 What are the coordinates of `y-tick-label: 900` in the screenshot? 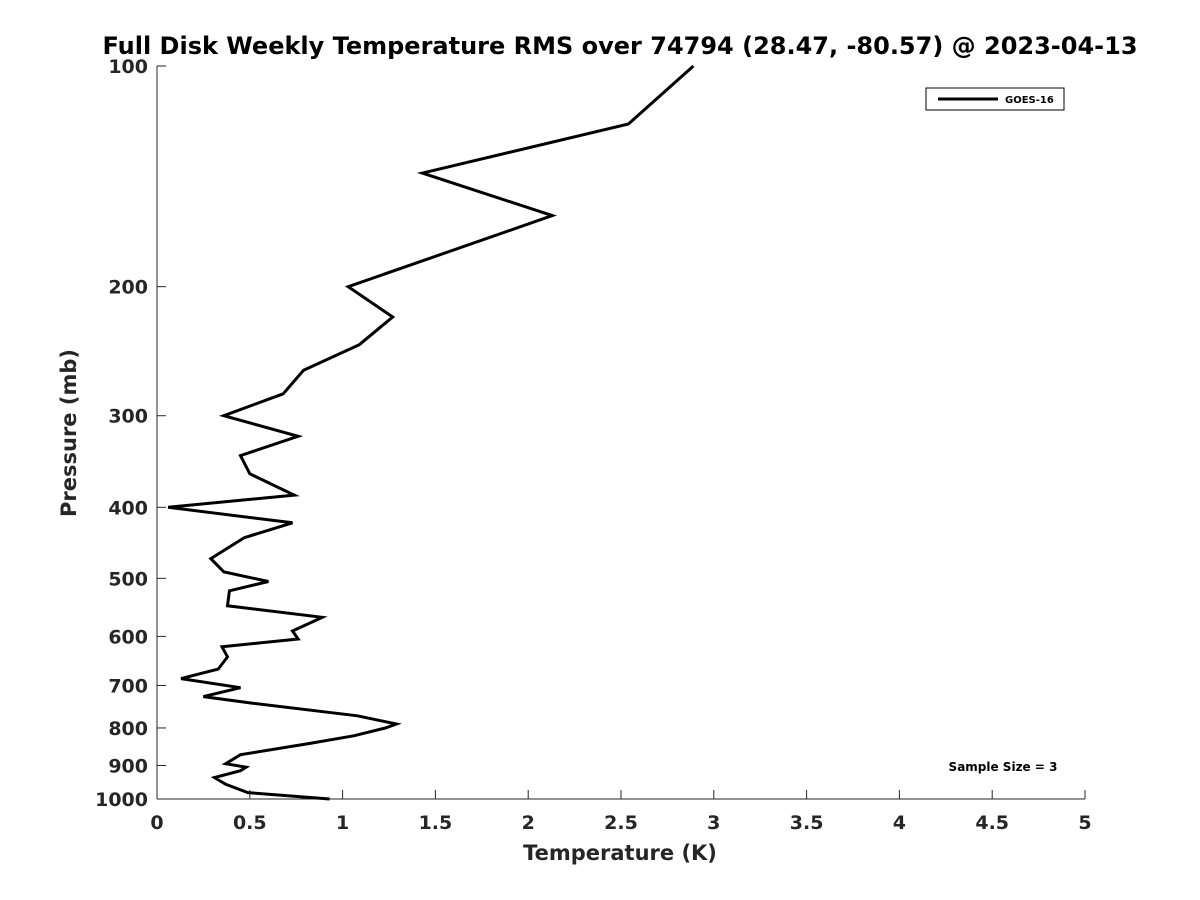 It's located at (128, 766).